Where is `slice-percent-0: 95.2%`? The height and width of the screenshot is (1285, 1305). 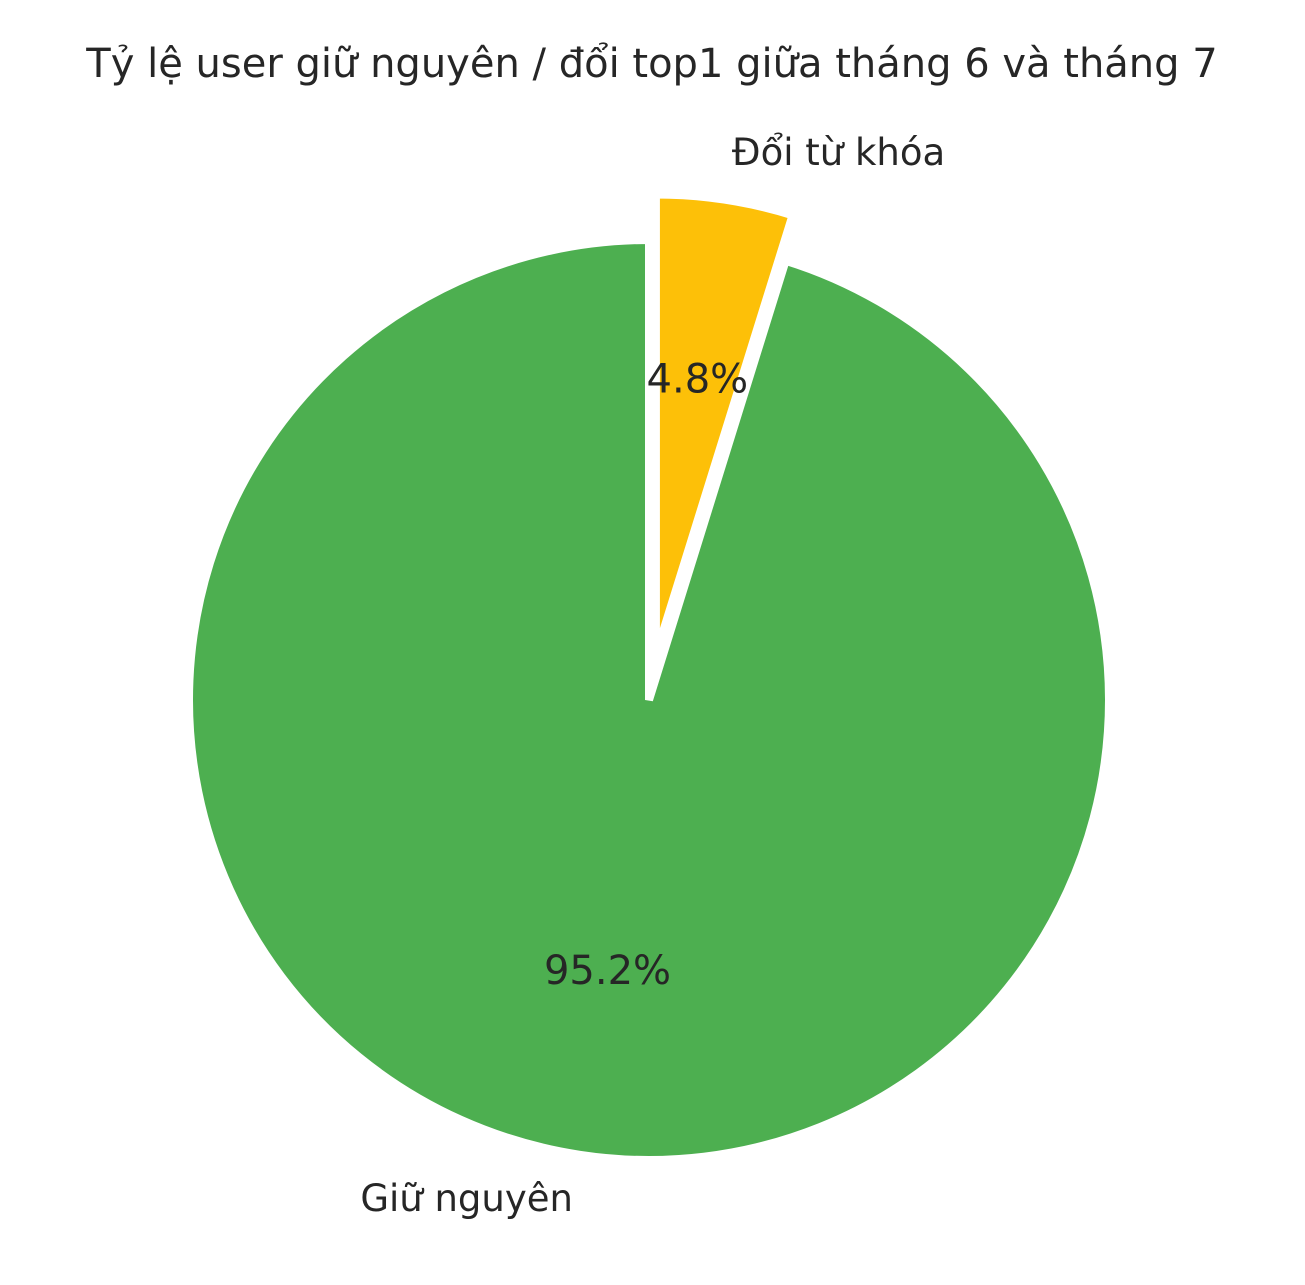
slice-percent-0: 95.2% is located at coordinates (607, 971).